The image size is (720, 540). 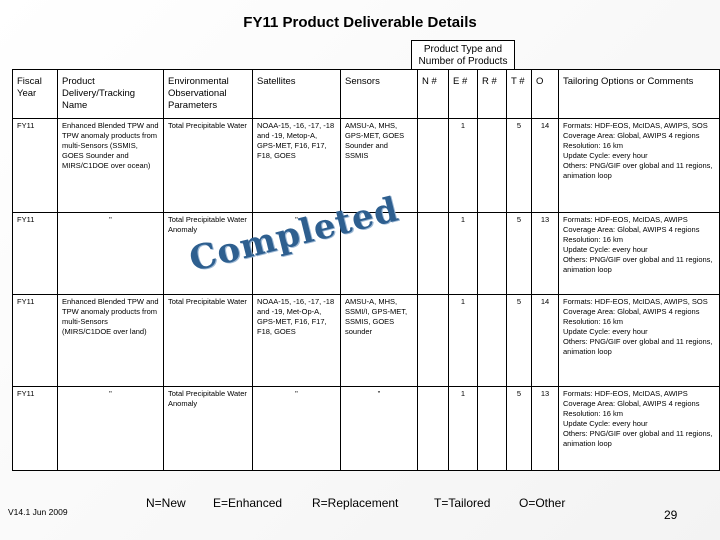 I want to click on page-title: FY11 Product Deliverable Details, so click(x=360, y=22).